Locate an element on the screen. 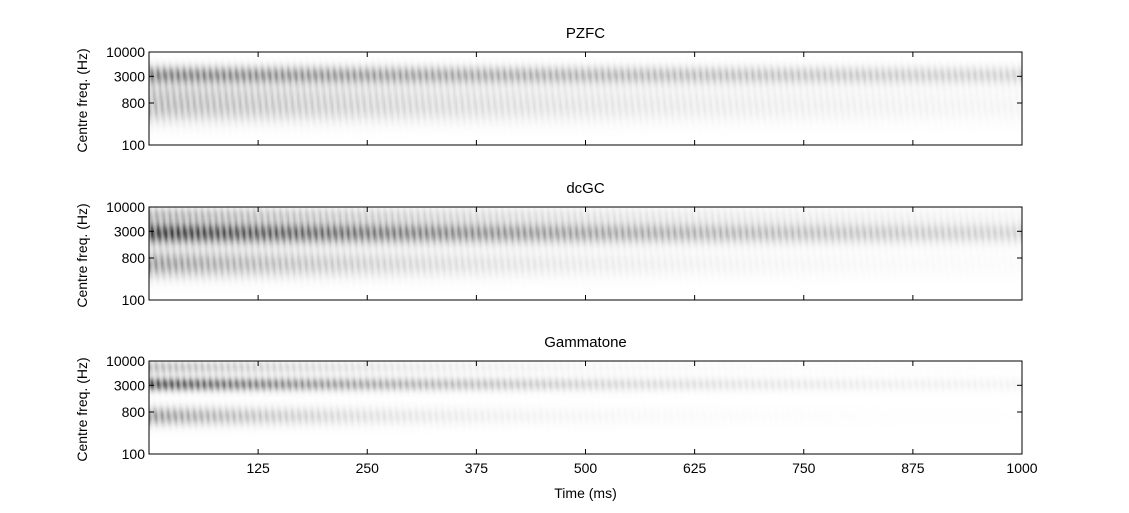 The height and width of the screenshot is (513, 1129). panel-title: PZFC is located at coordinates (585, 33).